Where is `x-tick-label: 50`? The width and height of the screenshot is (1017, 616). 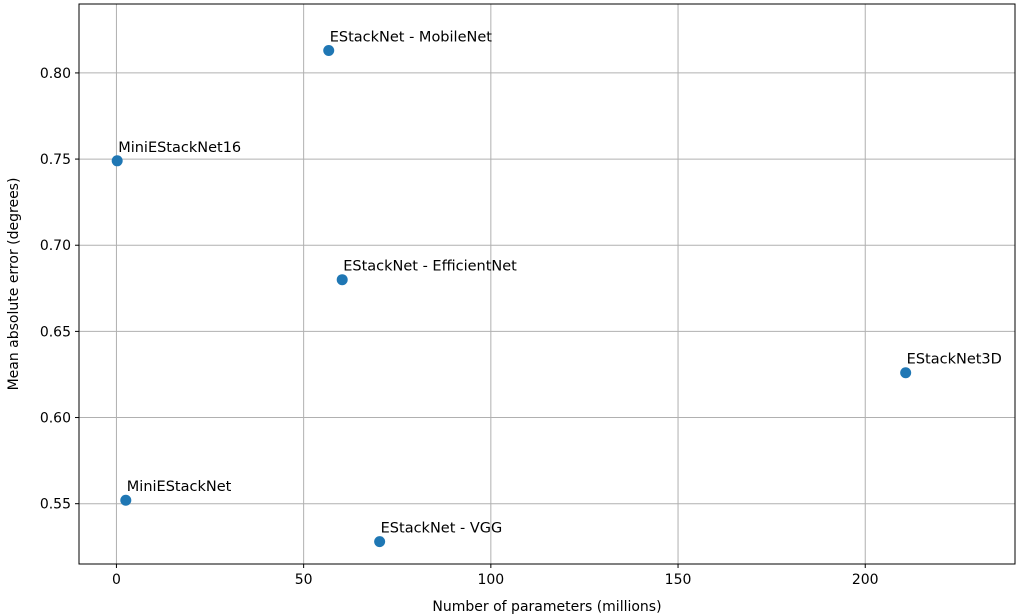
x-tick-label: 50 is located at coordinates (304, 580).